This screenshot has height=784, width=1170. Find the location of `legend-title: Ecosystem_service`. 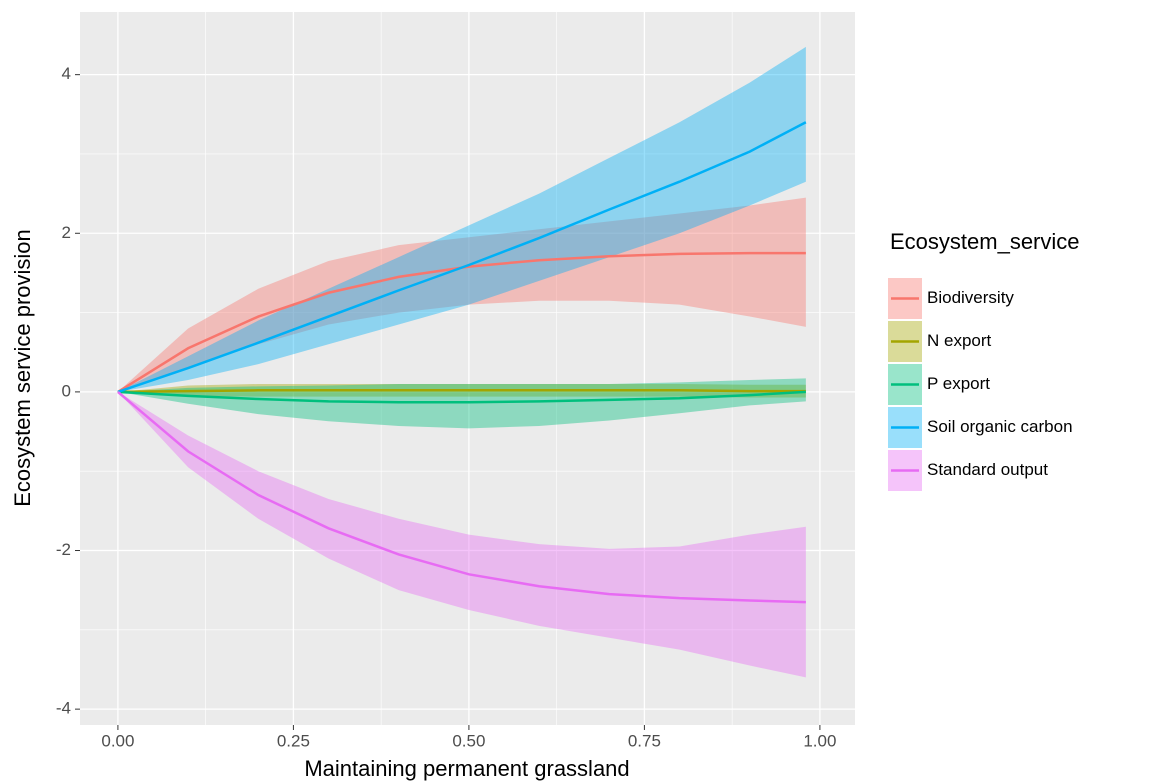

legend-title: Ecosystem_service is located at coordinates (985, 241).